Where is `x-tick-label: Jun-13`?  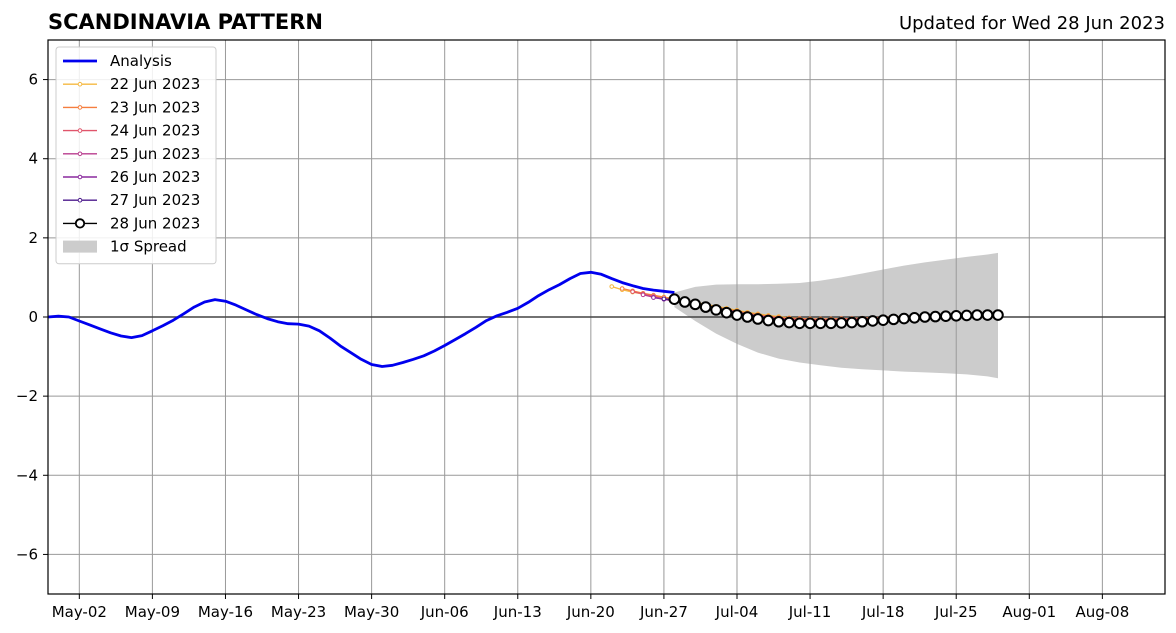
x-tick-label: Jun-13 is located at coordinates (517, 612).